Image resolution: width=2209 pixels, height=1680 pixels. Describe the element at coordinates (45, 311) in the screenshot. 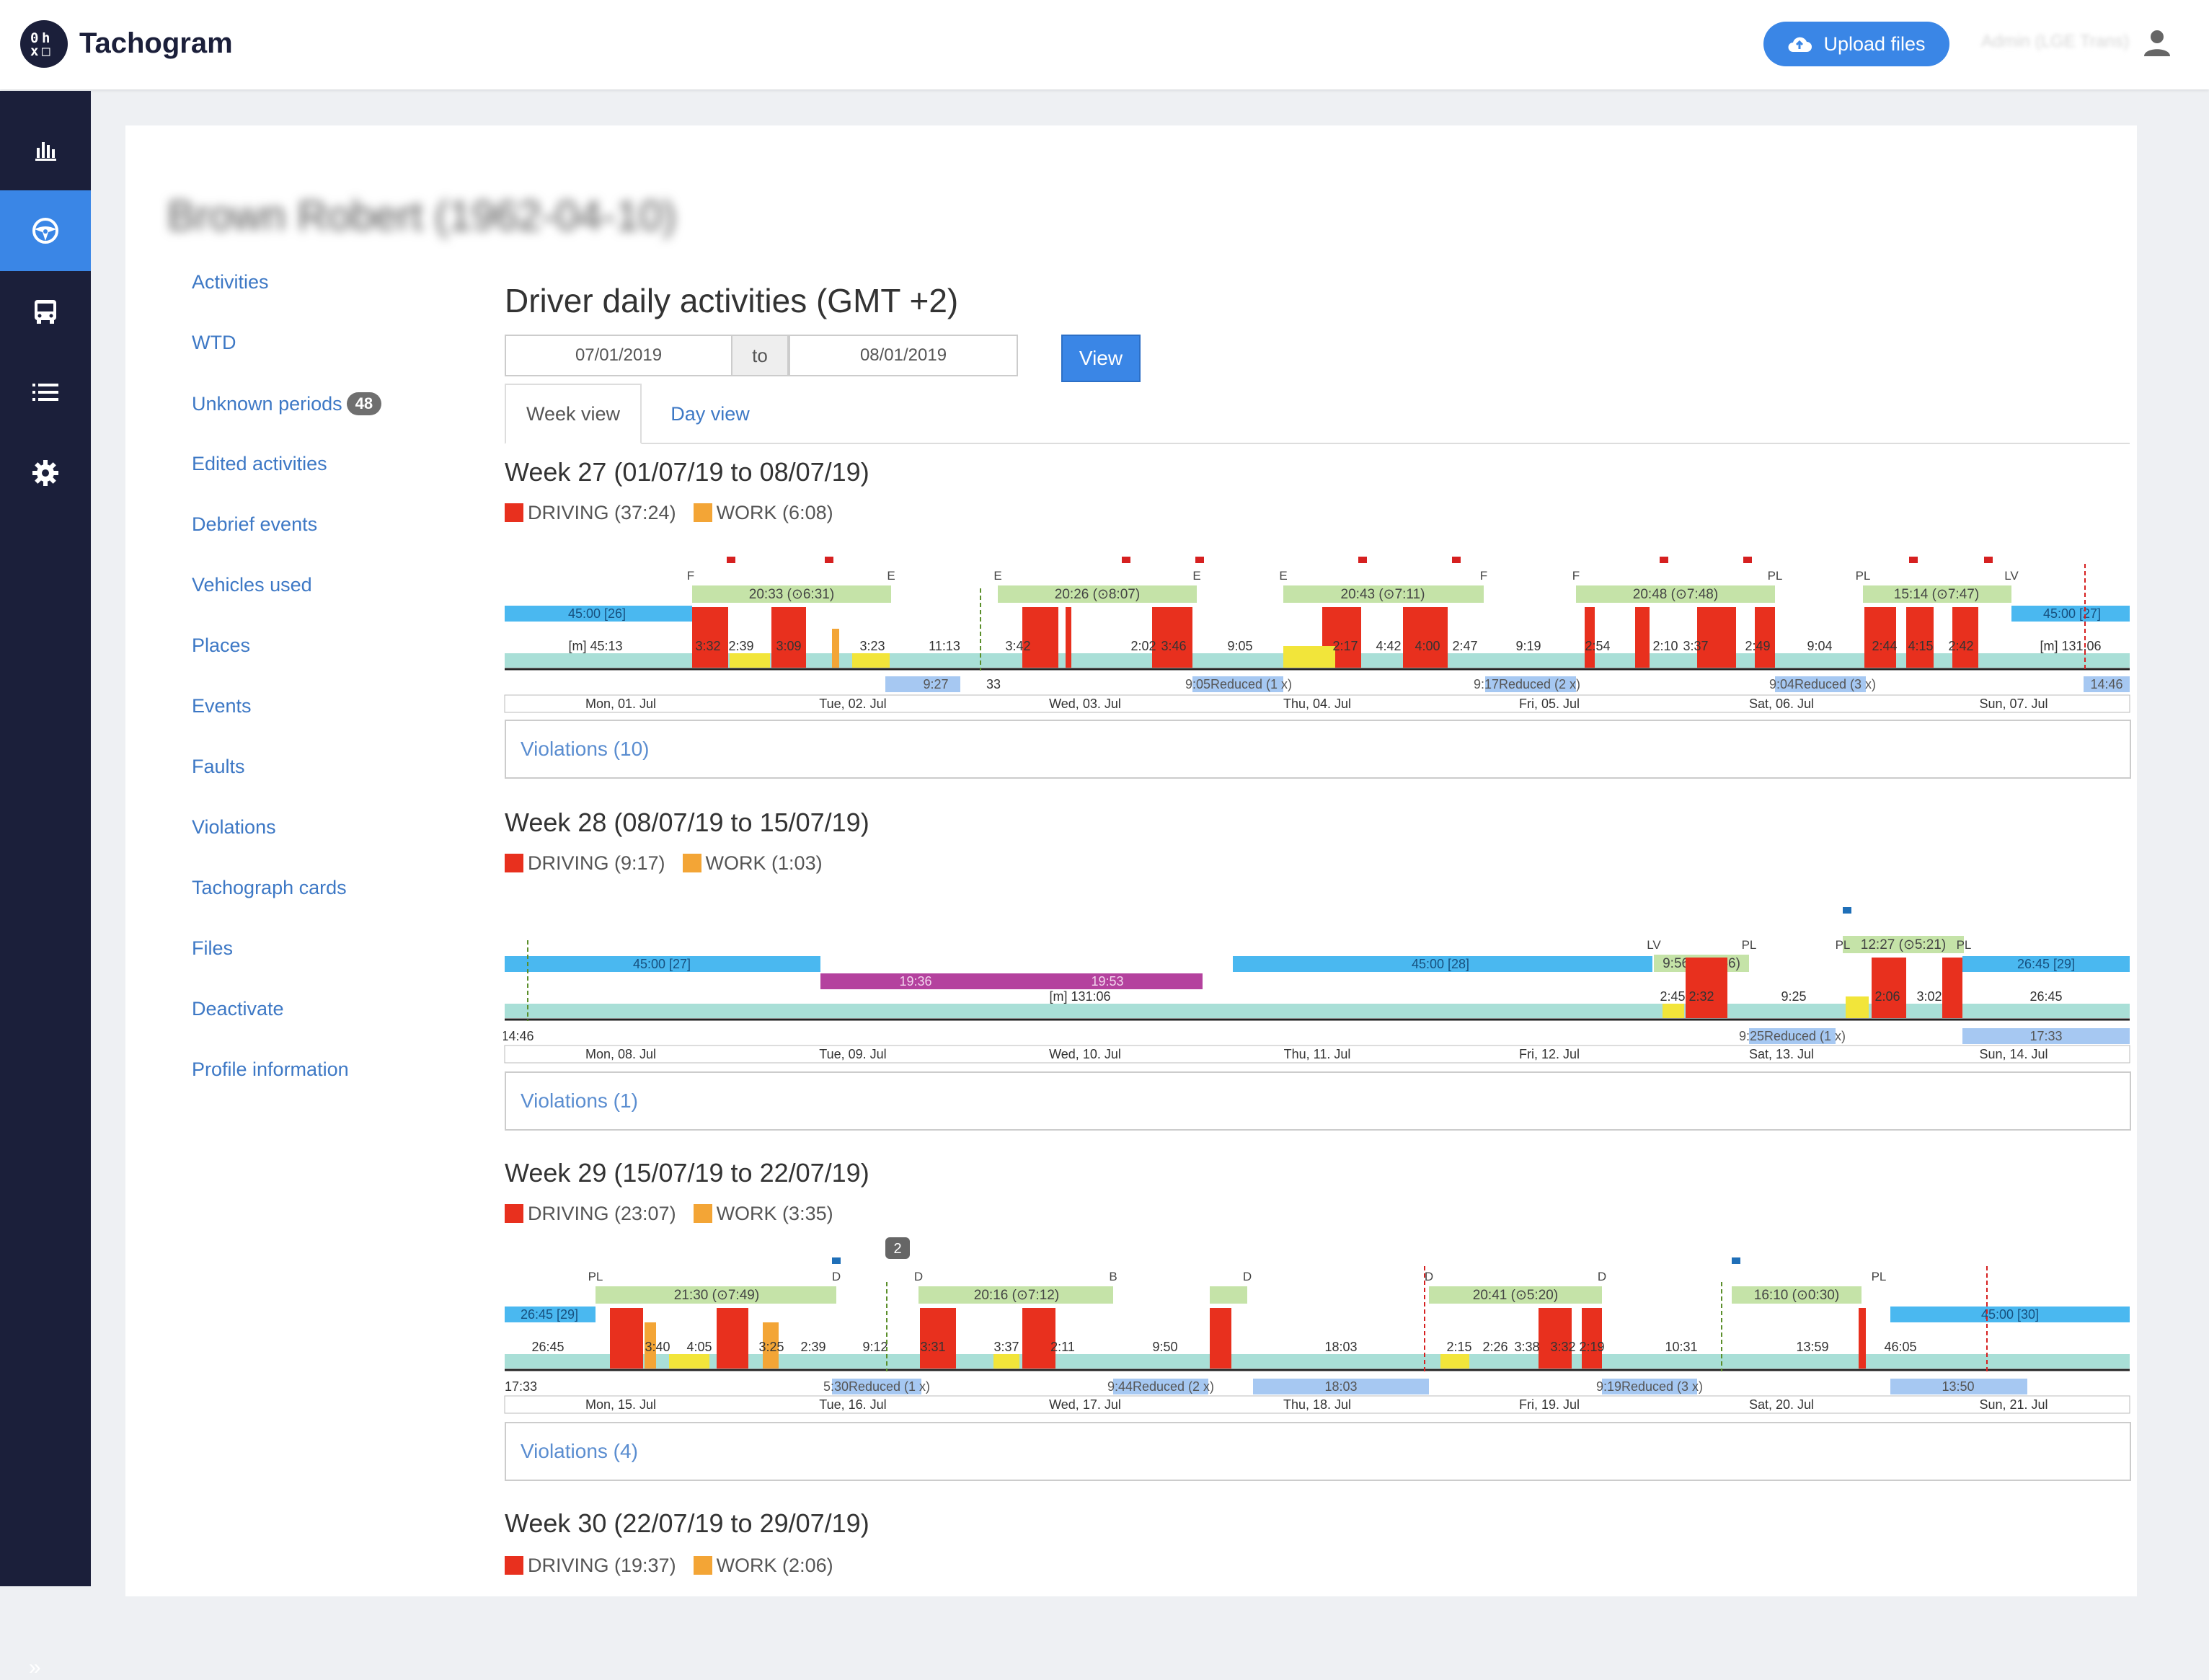

I see `sidebar-vehicles` at that location.